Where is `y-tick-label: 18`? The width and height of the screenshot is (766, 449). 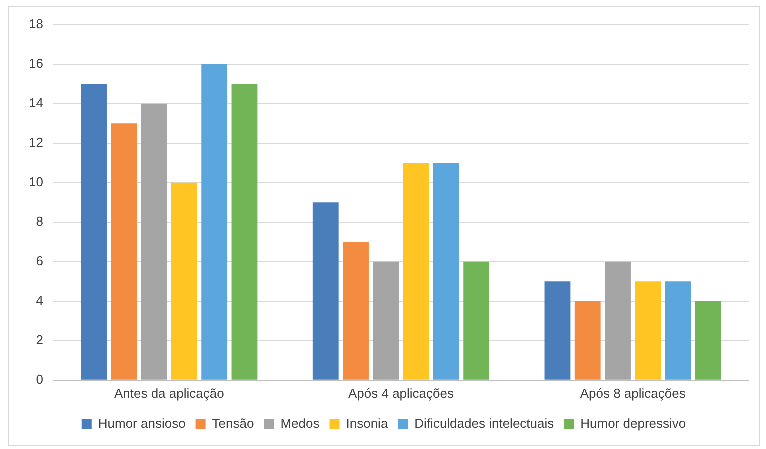
y-tick-label: 18 is located at coordinates (36, 24).